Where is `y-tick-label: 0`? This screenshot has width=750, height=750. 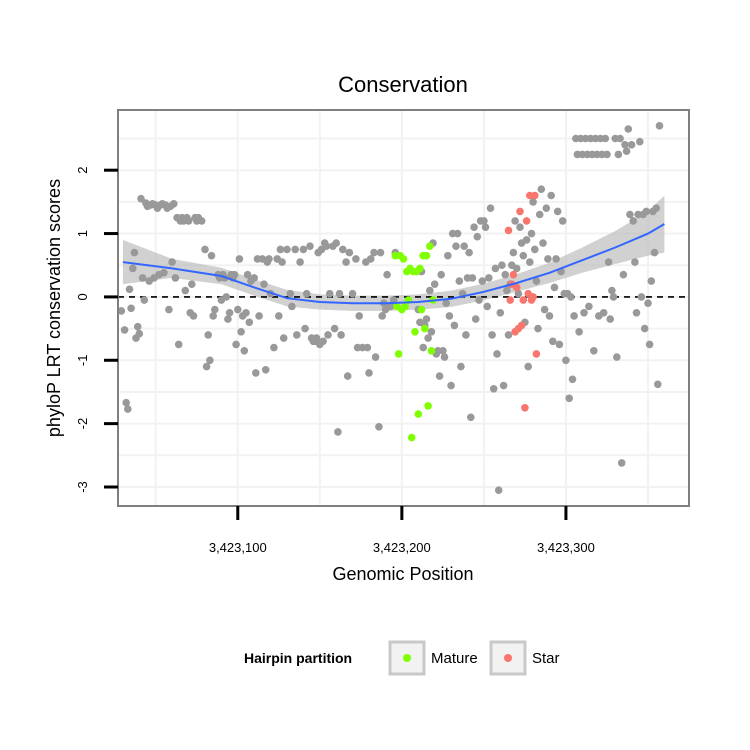 y-tick-label: 0 is located at coordinates (82, 296).